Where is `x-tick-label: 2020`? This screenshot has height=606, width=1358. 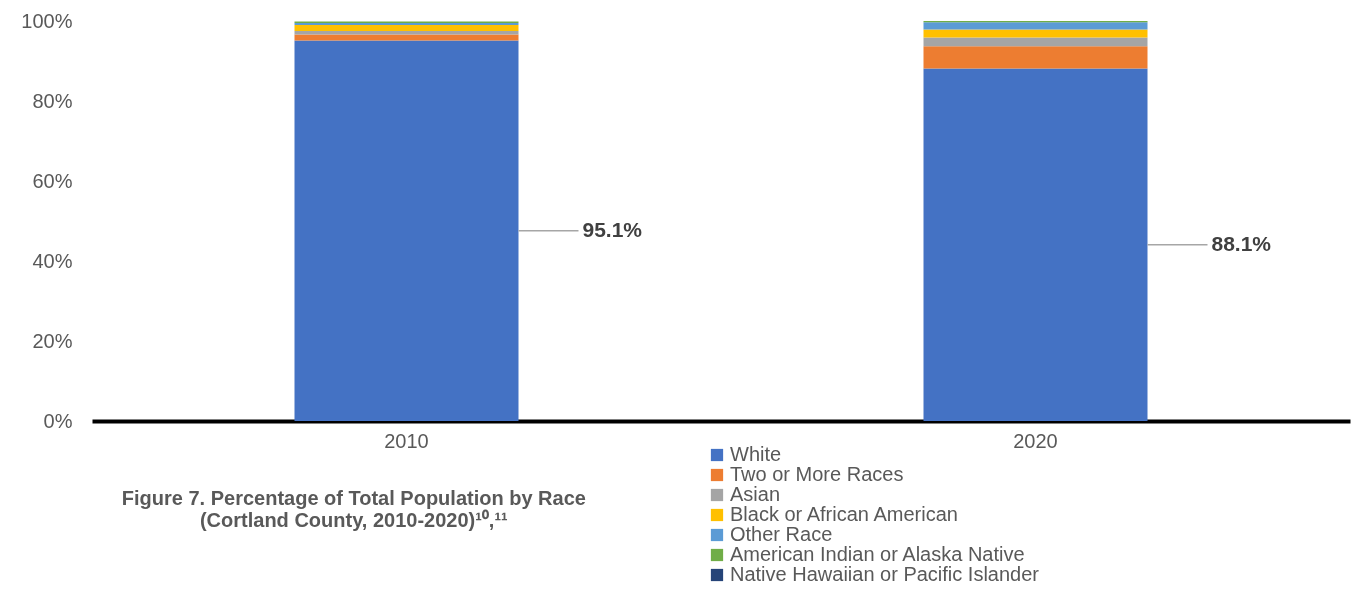
x-tick-label: 2020 is located at coordinates (1035, 440).